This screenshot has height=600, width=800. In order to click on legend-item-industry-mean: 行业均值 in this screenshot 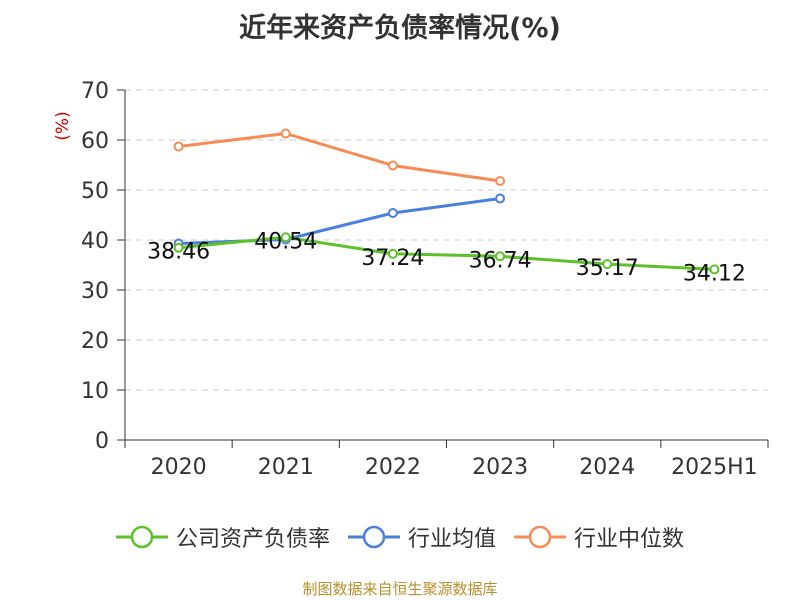, I will do `click(421, 537)`.